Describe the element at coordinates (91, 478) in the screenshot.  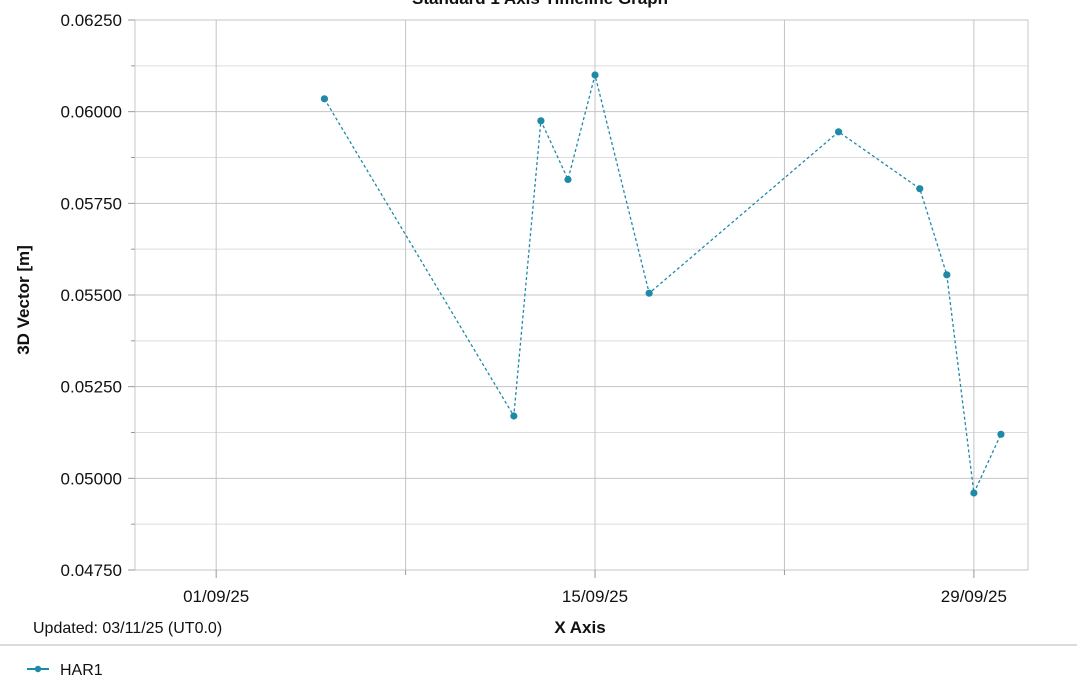
I see `y-tick-label: 0.05000` at that location.